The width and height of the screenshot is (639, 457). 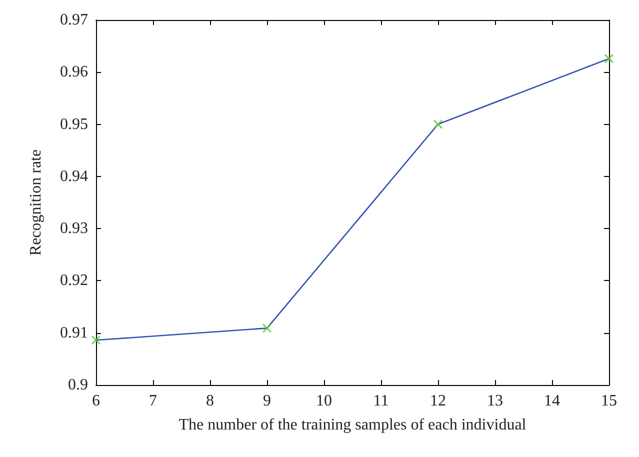 What do you see at coordinates (74, 333) in the screenshot?
I see `y-tick-label: 0.91` at bounding box center [74, 333].